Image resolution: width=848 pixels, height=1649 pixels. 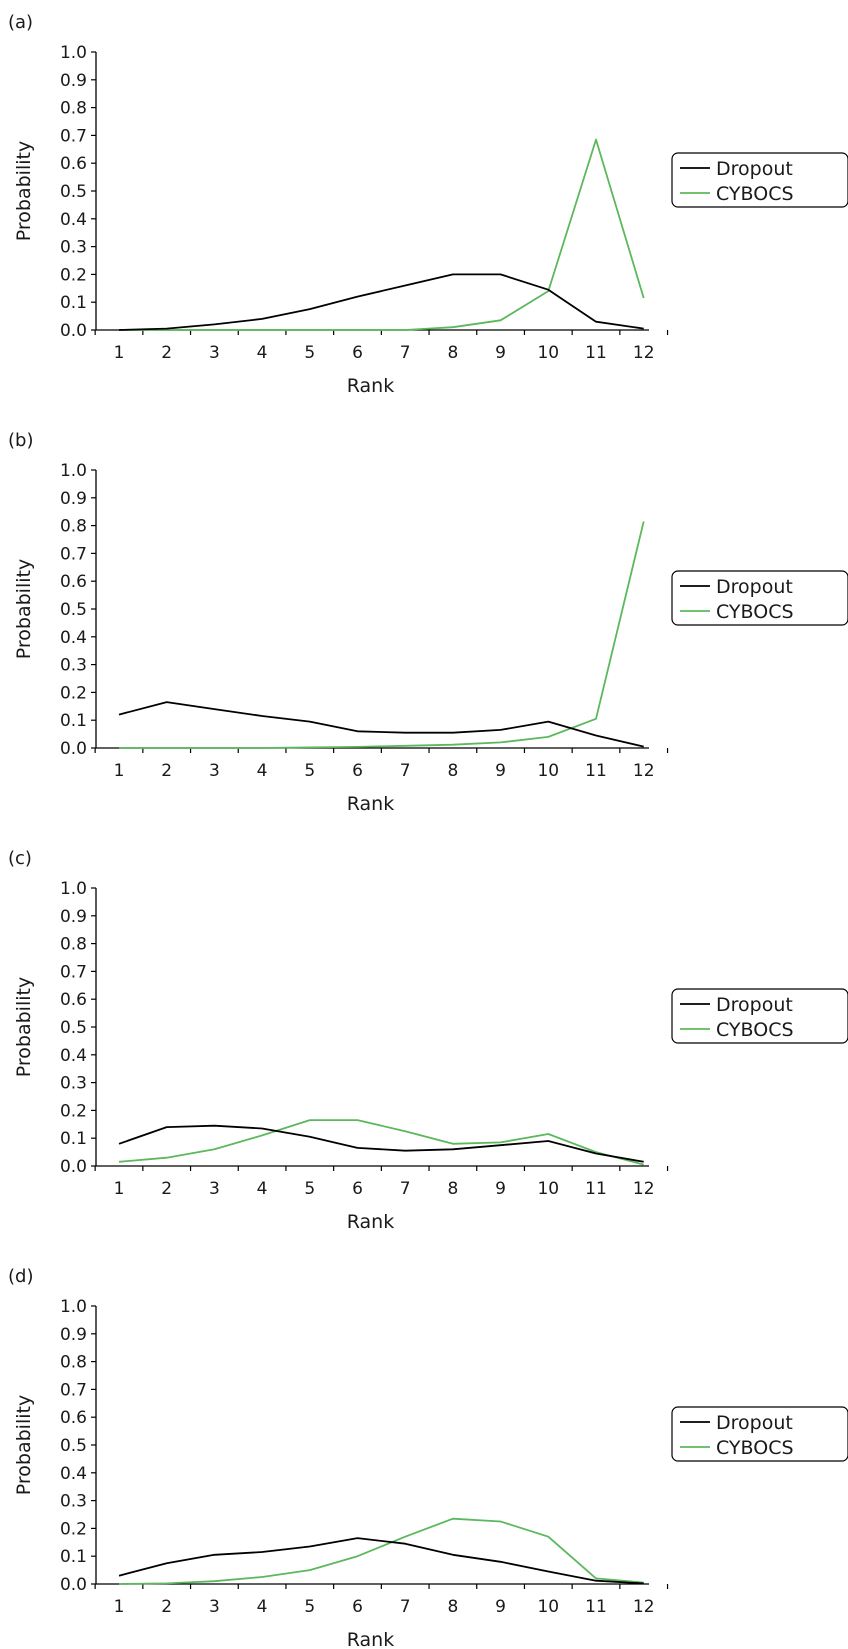 What do you see at coordinates (20, 1276) in the screenshot?
I see `panel-label: (d)` at bounding box center [20, 1276].